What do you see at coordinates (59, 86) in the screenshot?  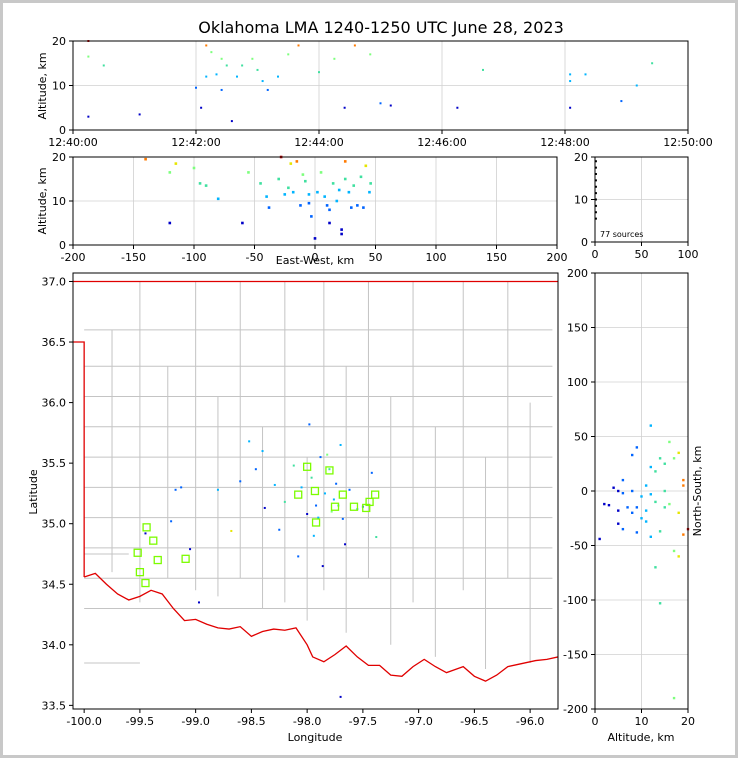 I see `time-height-ytick-label: 10` at bounding box center [59, 86].